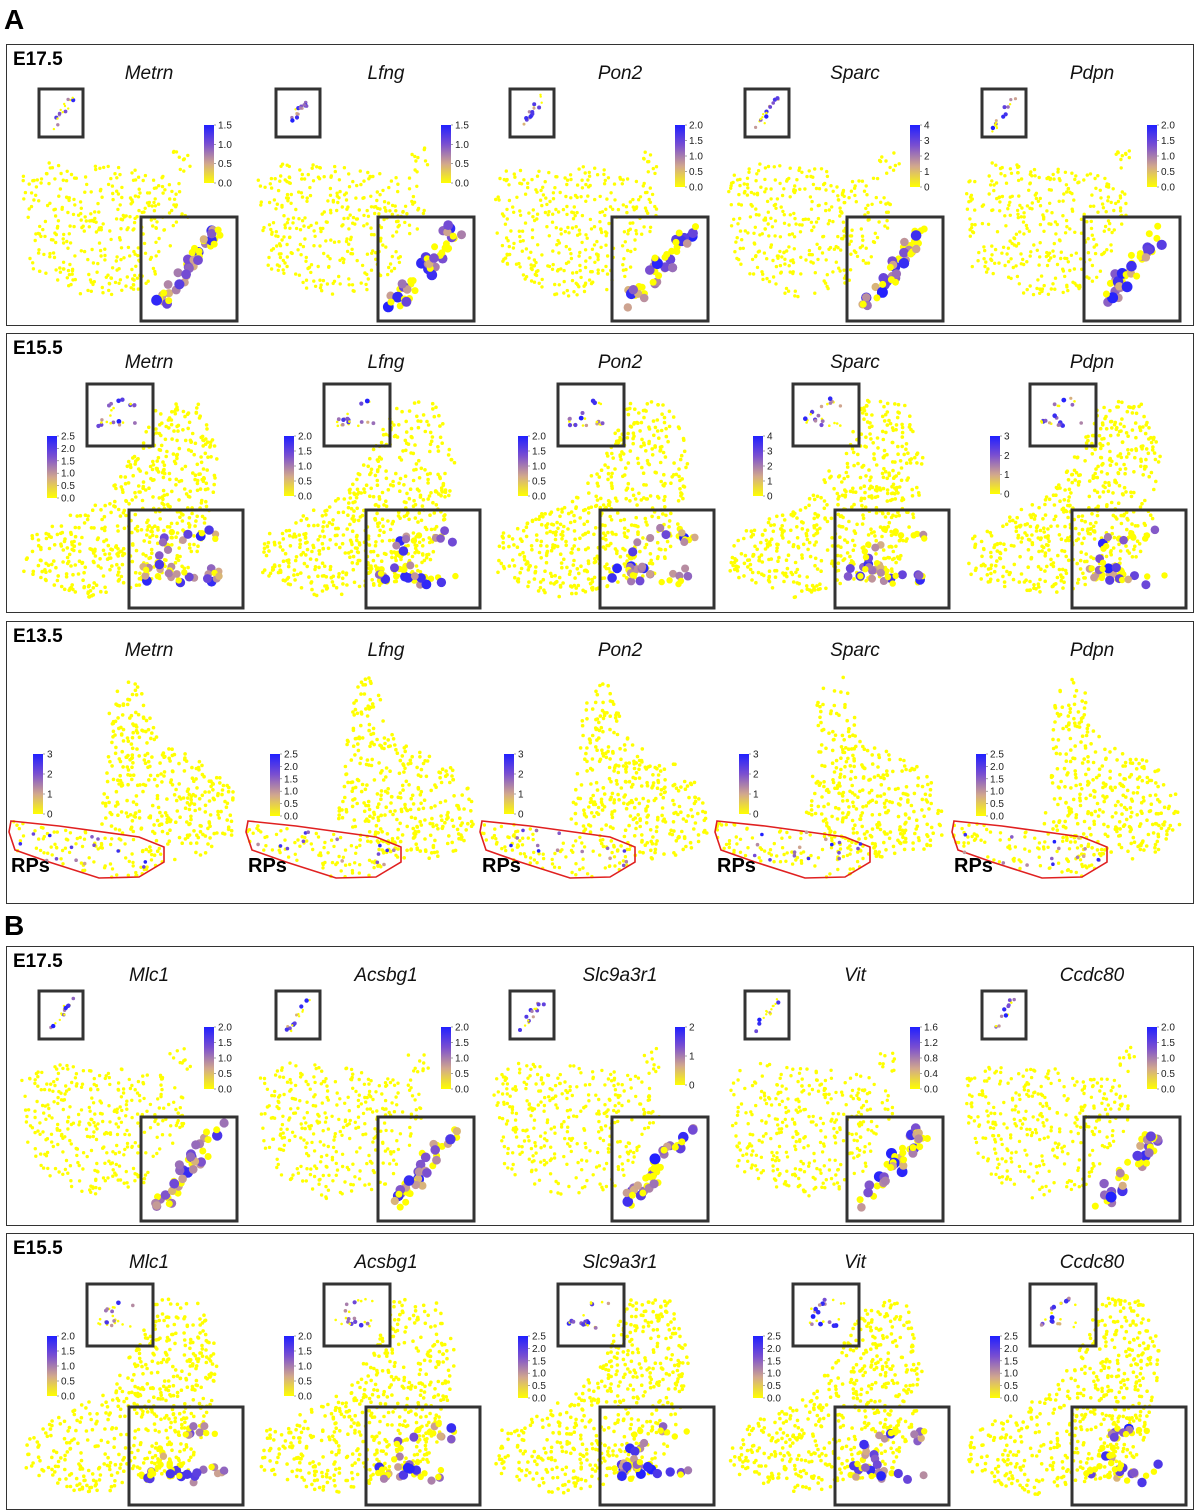 This screenshot has height=1511, width=1196. I want to click on section-letter: A, so click(14, 20).